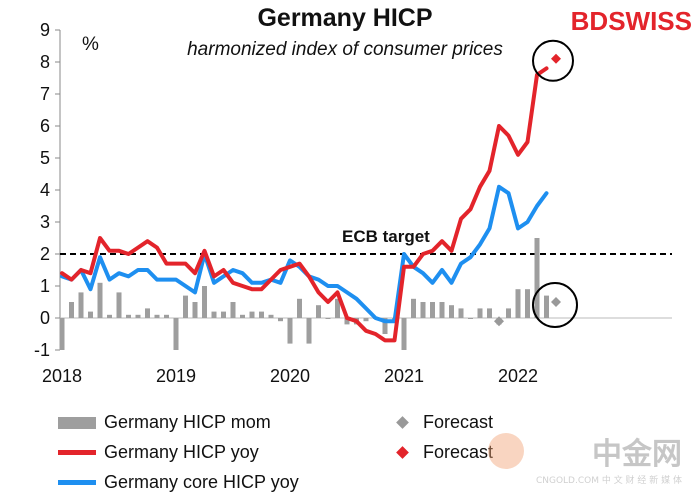  What do you see at coordinates (77, 482) in the screenshot?
I see `legend-swatch-core` at bounding box center [77, 482].